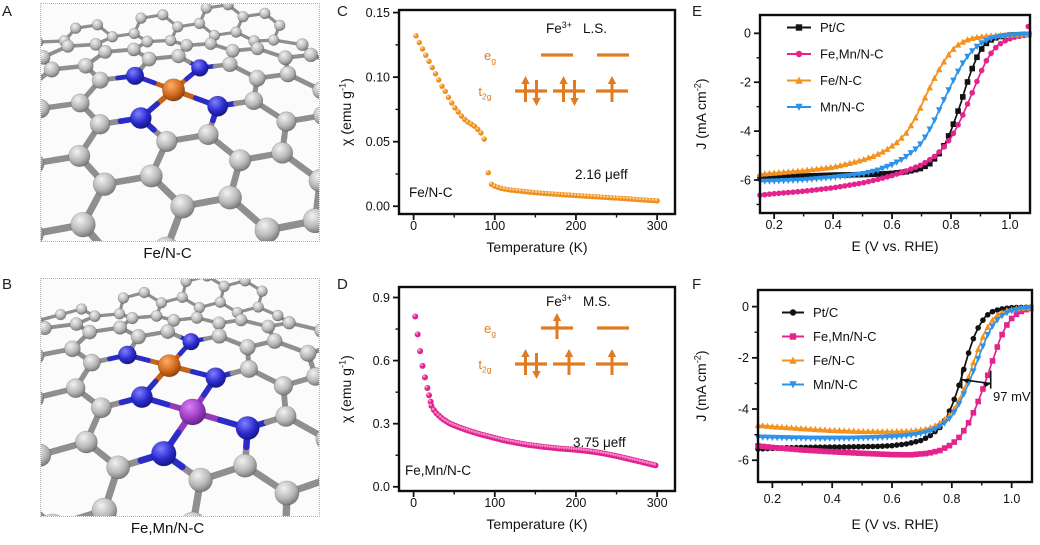  What do you see at coordinates (701, 113) in the screenshot?
I see `svg-text: J (mA cm-2)` at bounding box center [701, 113].